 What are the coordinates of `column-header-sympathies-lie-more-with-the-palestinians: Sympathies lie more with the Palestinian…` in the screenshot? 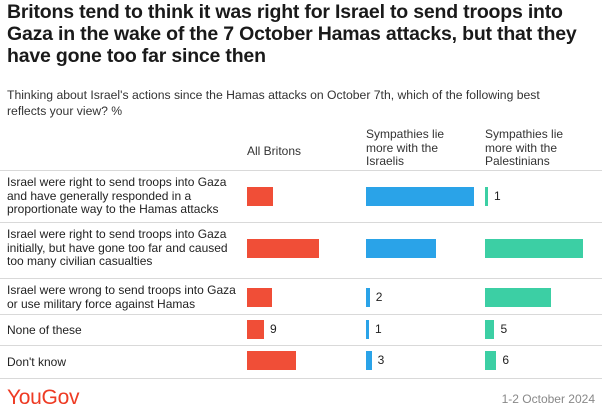 It's located at (524, 147).